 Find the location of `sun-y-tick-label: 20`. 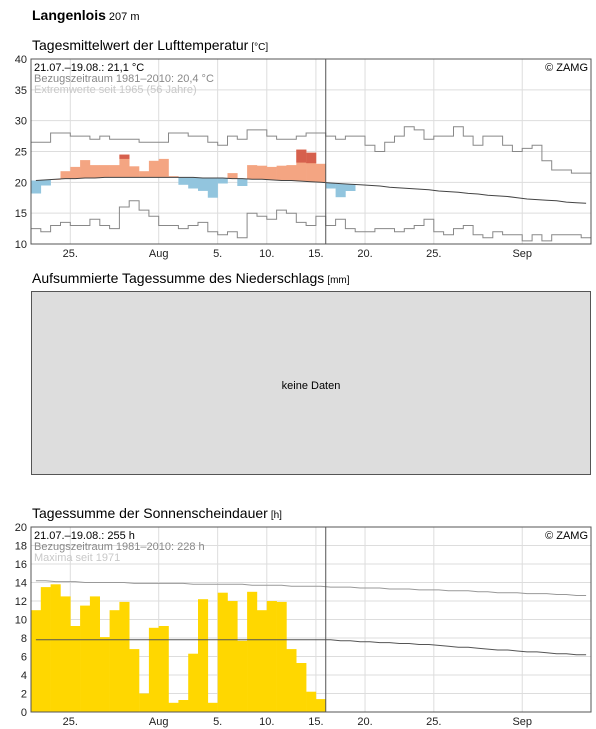

sun-y-tick-label: 20 is located at coordinates (21, 528).